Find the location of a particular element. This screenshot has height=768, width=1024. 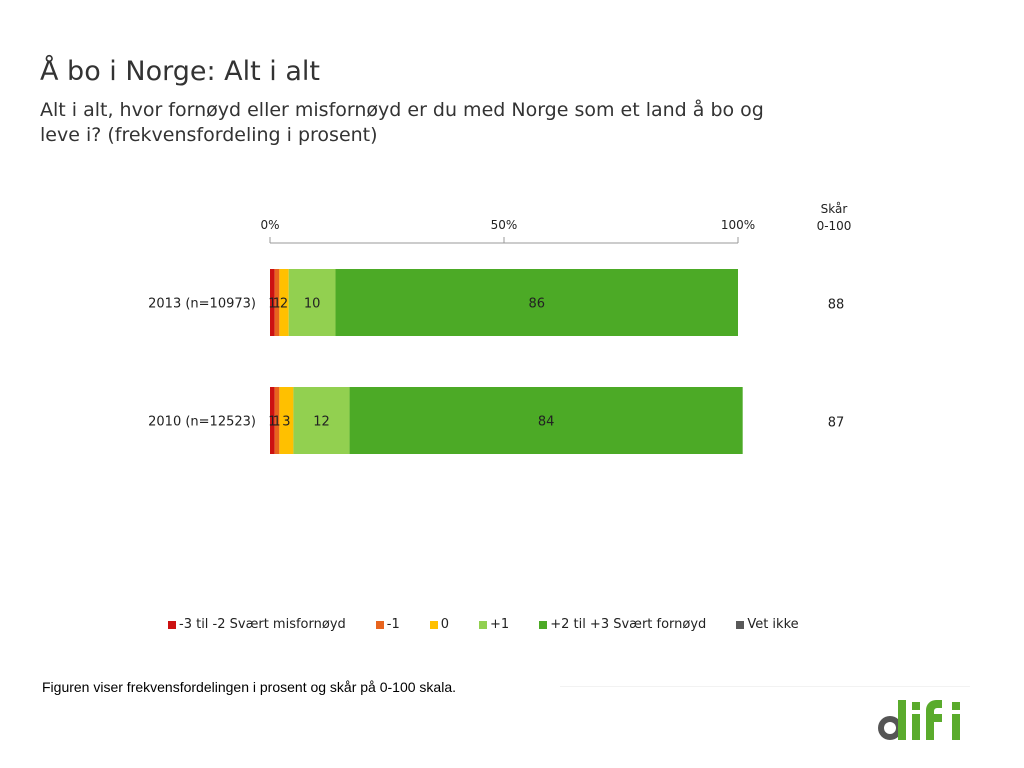

legend-label: 0 is located at coordinates (445, 624).